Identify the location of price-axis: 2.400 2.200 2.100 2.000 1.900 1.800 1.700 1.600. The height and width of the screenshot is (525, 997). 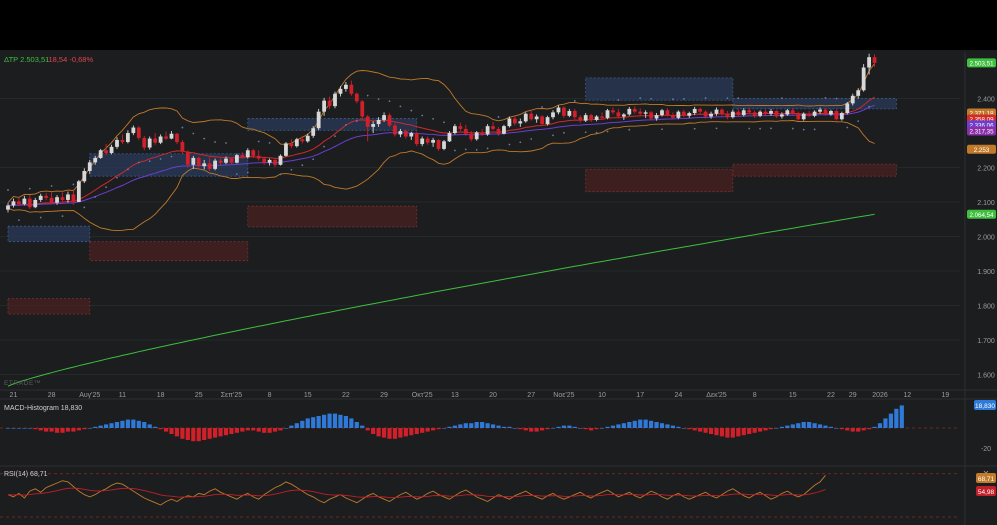
(986, 238).